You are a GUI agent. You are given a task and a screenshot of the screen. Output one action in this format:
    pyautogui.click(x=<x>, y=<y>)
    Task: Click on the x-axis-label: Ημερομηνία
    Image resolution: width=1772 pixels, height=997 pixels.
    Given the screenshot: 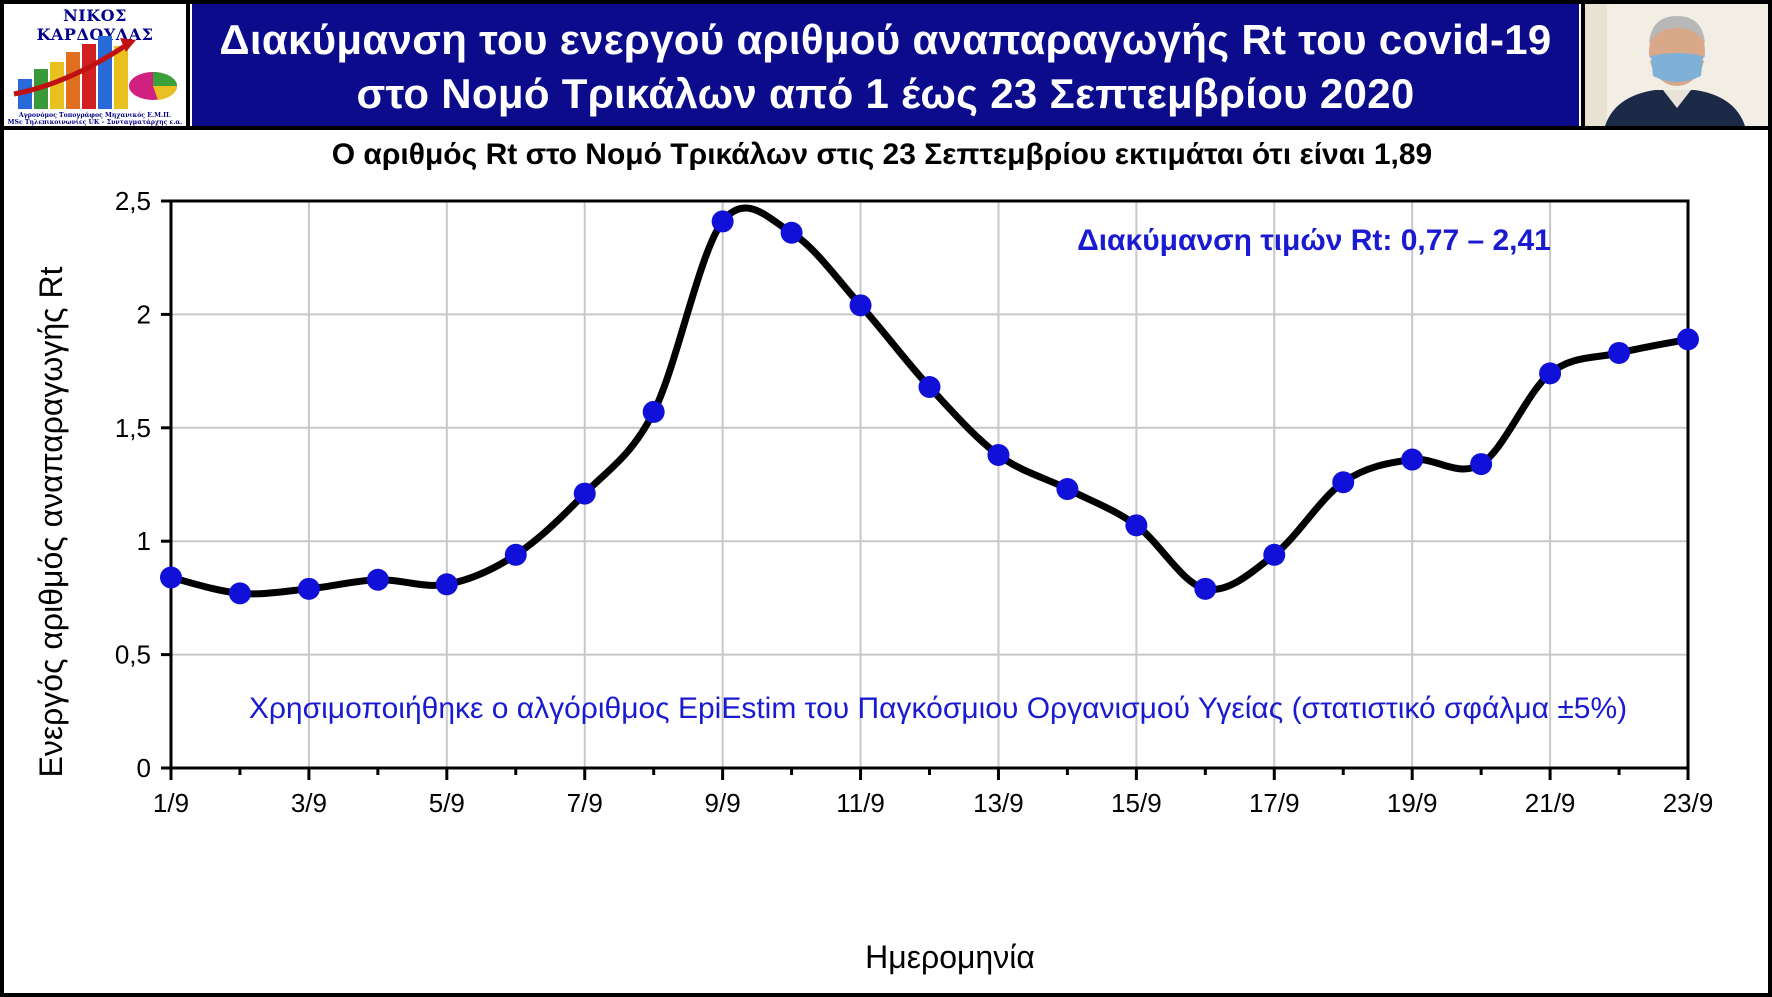 What is the action you would take?
    pyautogui.click(x=950, y=957)
    